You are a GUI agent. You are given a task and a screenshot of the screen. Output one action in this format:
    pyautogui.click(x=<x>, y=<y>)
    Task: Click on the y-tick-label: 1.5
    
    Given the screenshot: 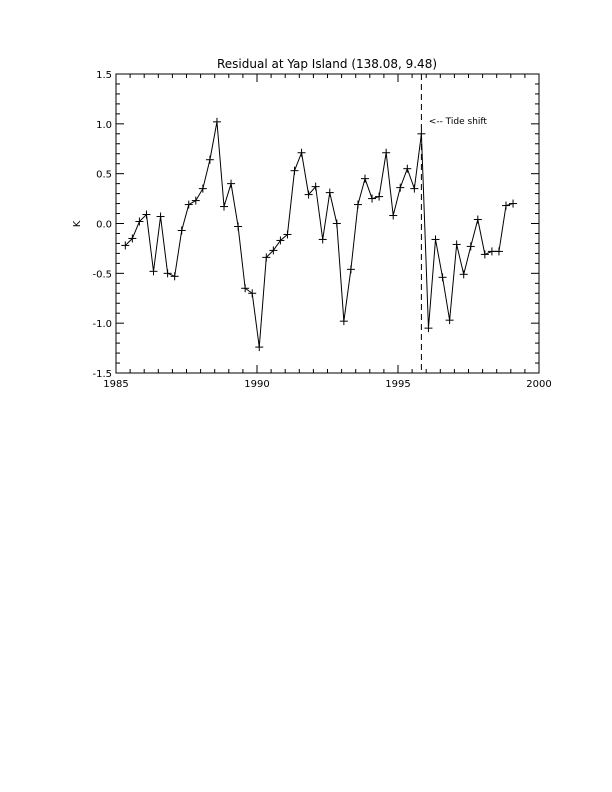 What is the action you would take?
    pyautogui.click(x=104, y=75)
    